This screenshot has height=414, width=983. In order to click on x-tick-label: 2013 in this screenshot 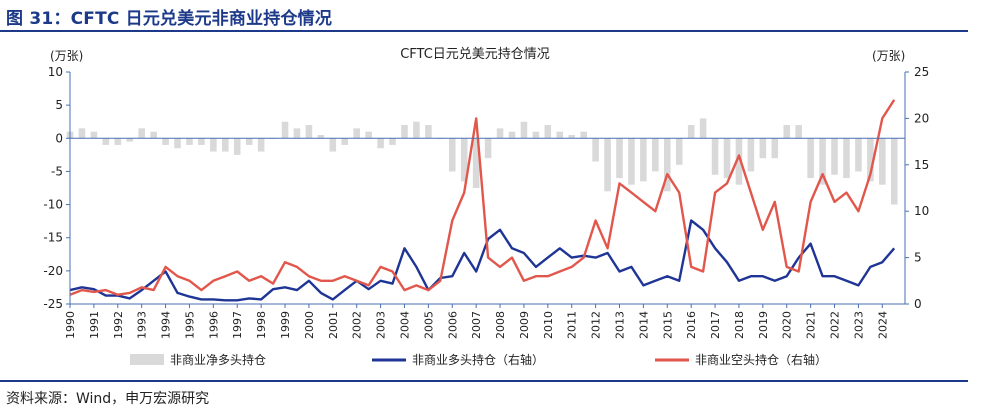, I will do `click(619, 325)`.